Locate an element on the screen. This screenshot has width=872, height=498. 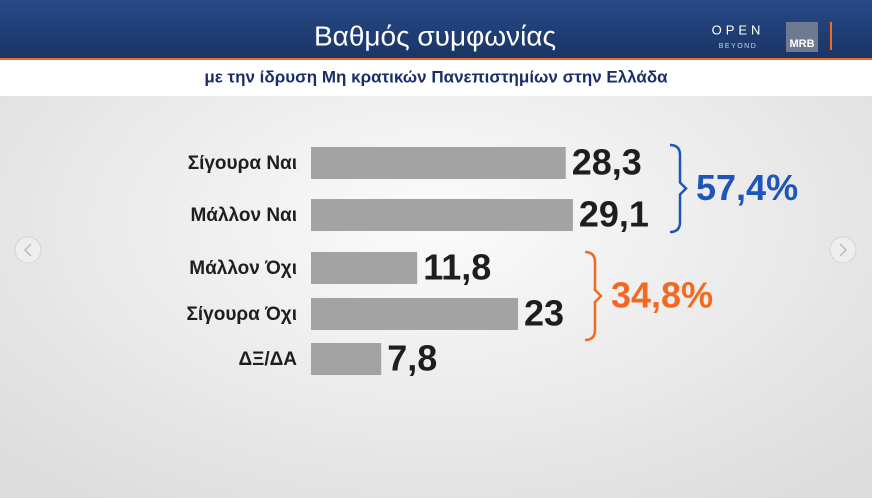
logo-text: OPEN is located at coordinates (738, 29).